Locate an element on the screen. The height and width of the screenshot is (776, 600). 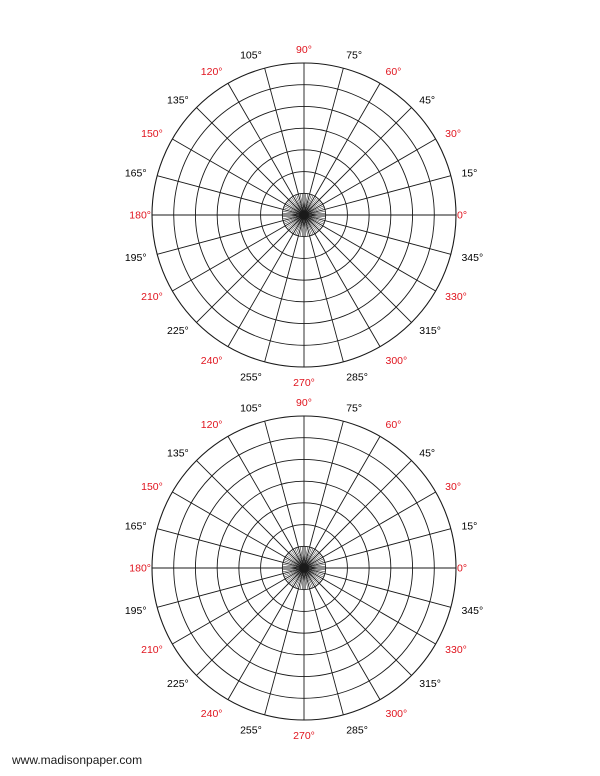
bottom-angle-label-75: 75° is located at coordinates (354, 409).